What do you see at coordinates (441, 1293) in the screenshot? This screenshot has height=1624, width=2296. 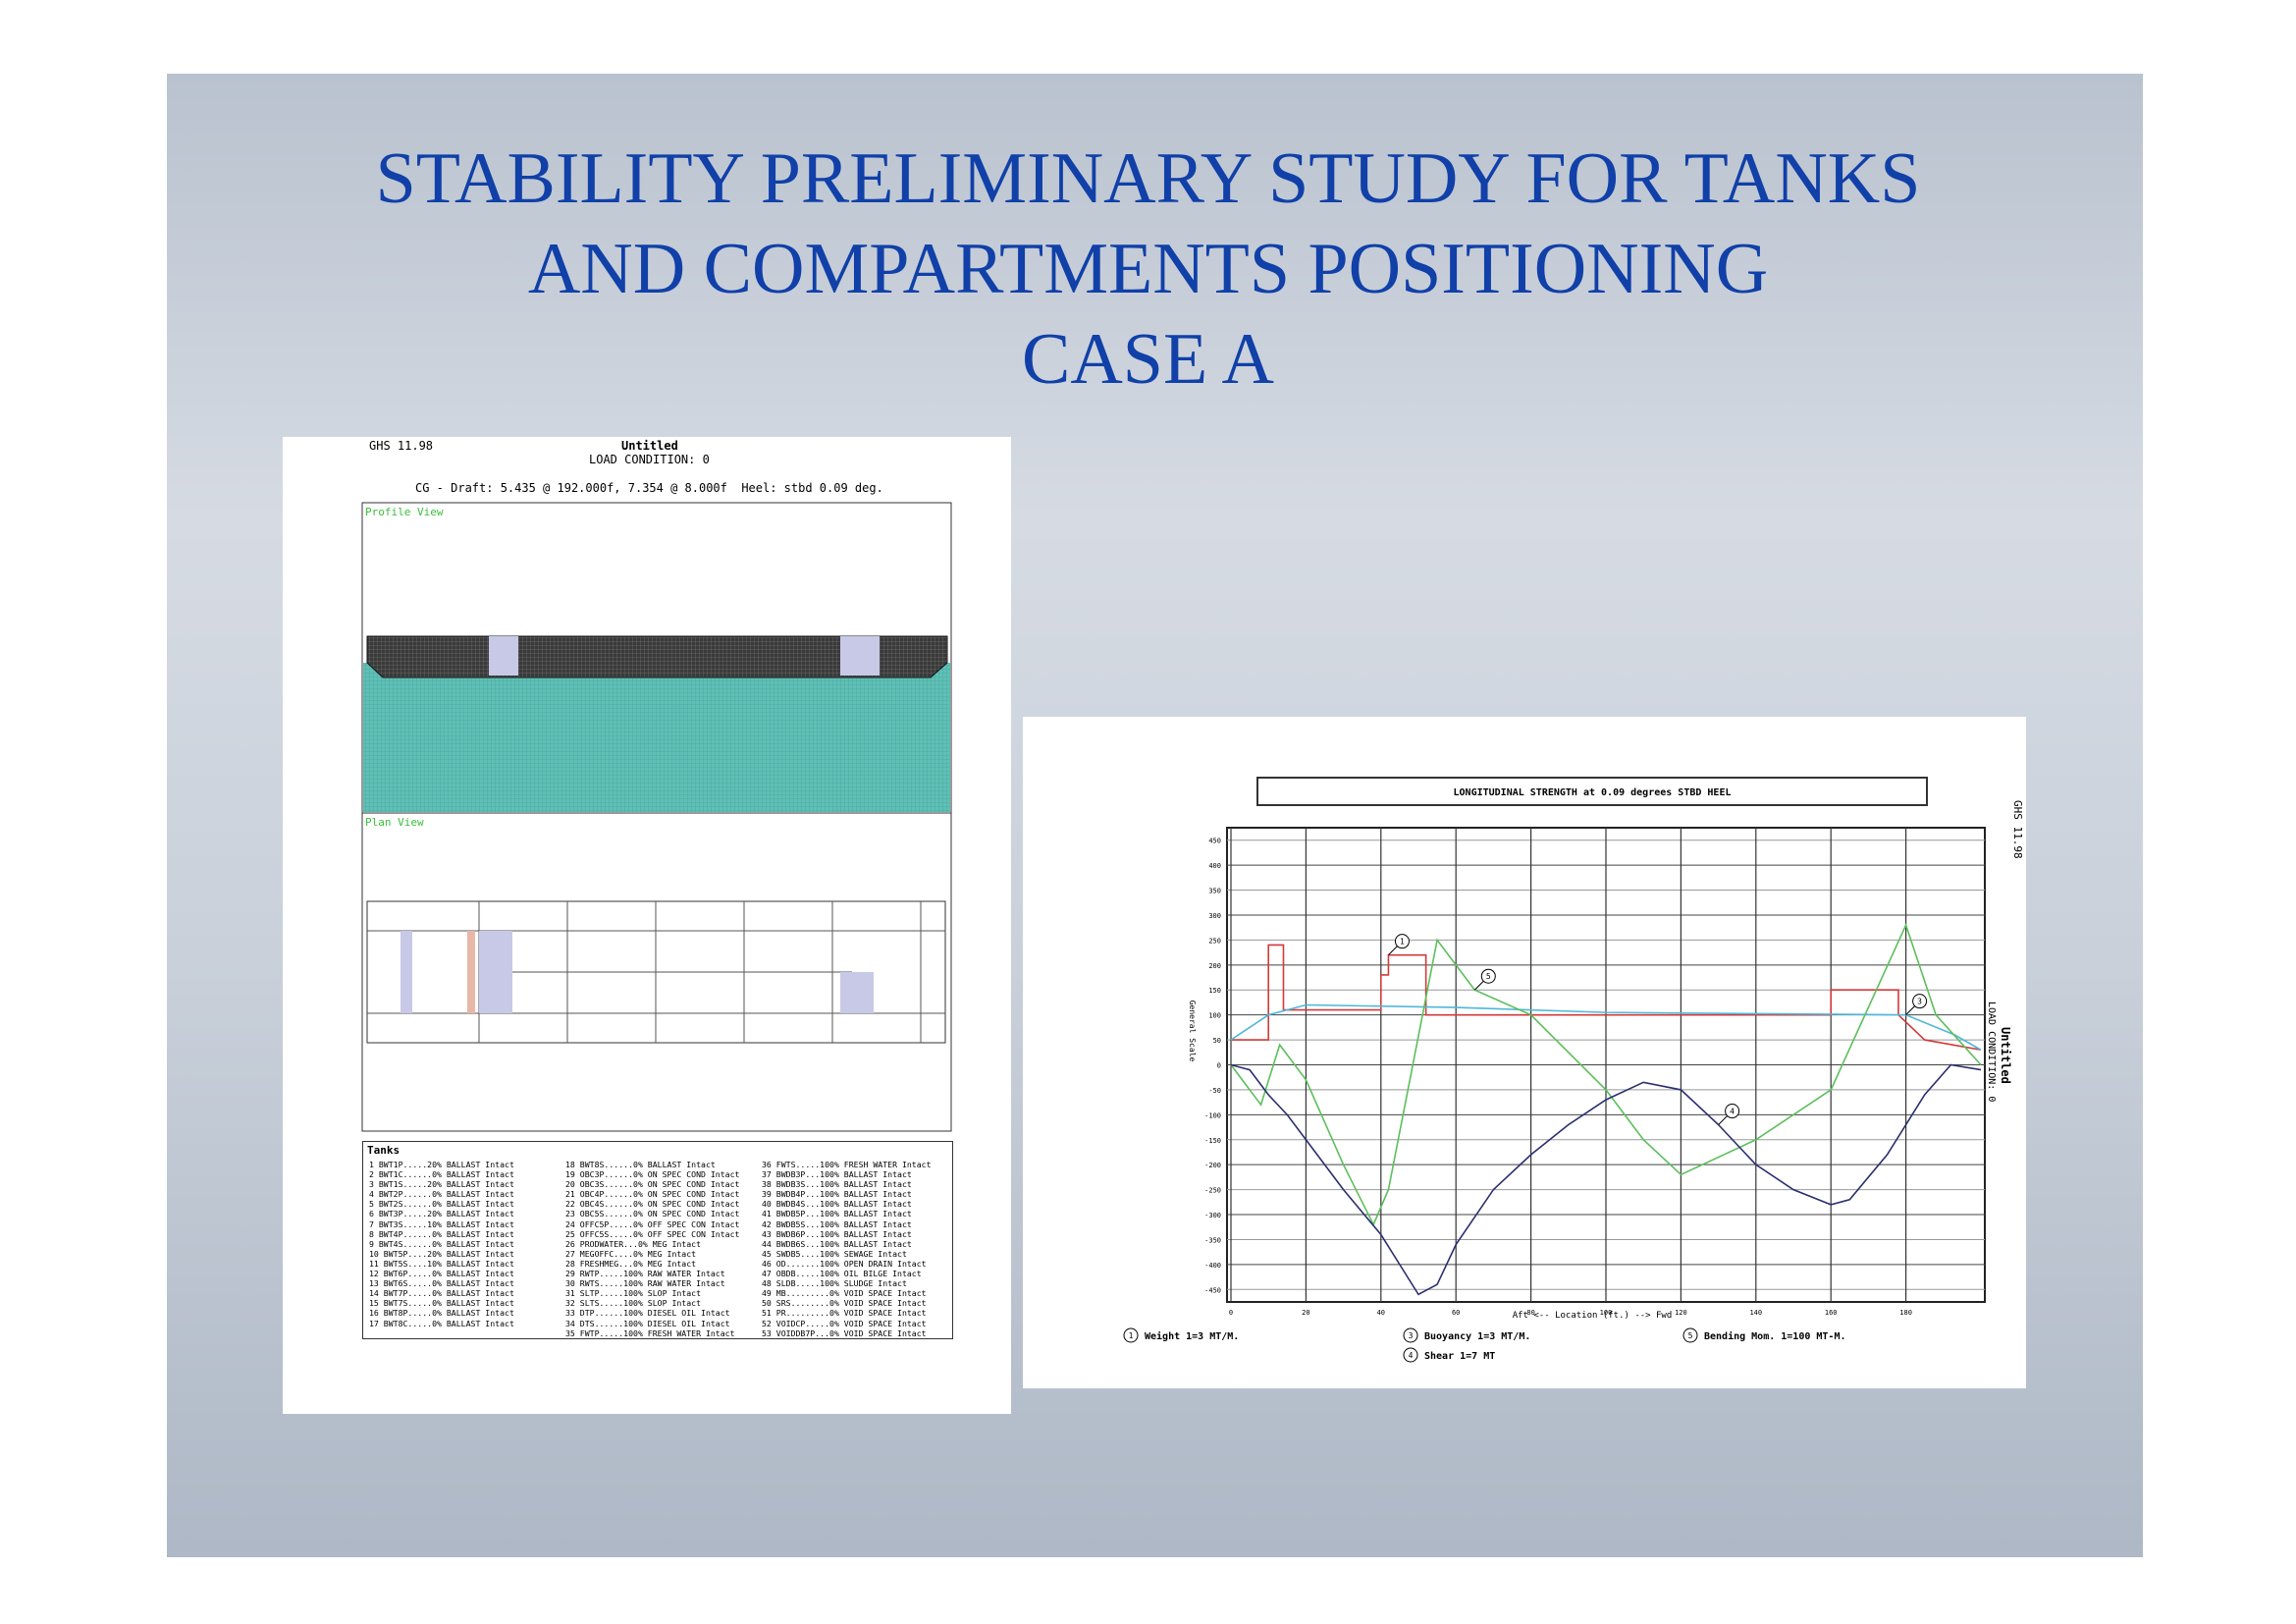 I see `tank-entry: 14 BWT7P.....0% BALLAST Intact` at bounding box center [441, 1293].